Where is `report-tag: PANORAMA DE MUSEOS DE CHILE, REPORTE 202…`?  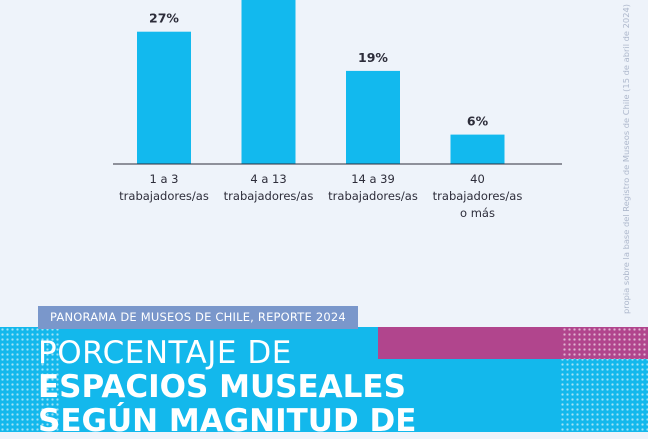 report-tag: PANORAMA DE MUSEOS DE CHILE, REPORTE 202… is located at coordinates (198, 317).